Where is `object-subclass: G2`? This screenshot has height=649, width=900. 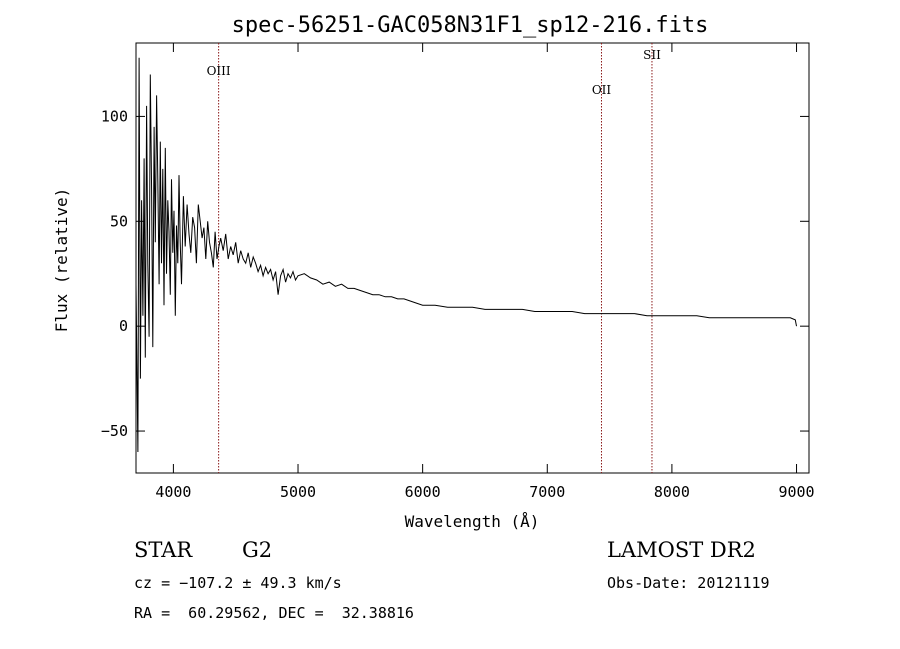
object-subclass: G2 is located at coordinates (257, 550).